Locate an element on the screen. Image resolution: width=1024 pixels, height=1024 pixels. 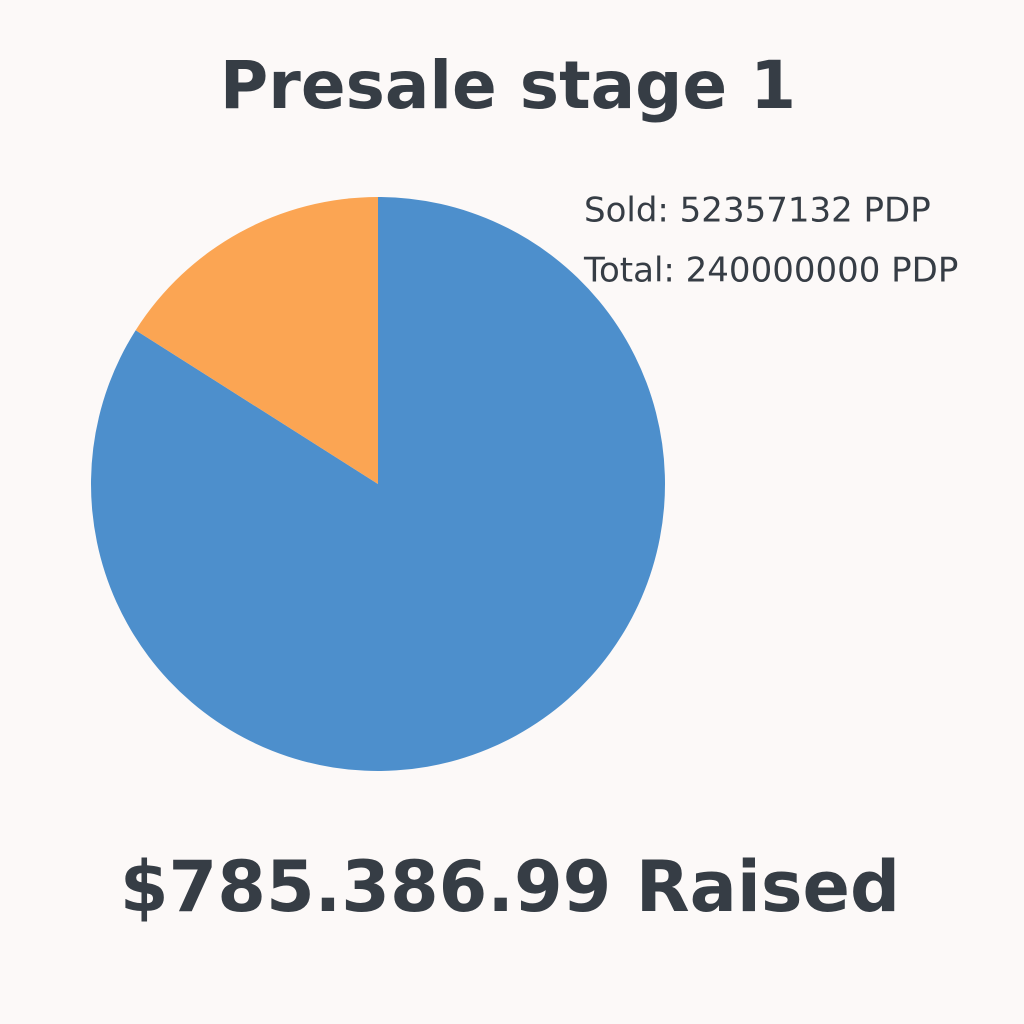
pie-slice is located at coordinates (256, 340).